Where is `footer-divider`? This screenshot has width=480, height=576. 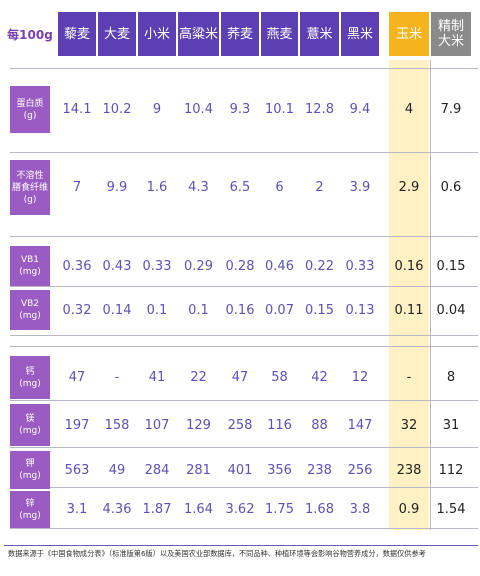
footer-divider is located at coordinates (241, 545).